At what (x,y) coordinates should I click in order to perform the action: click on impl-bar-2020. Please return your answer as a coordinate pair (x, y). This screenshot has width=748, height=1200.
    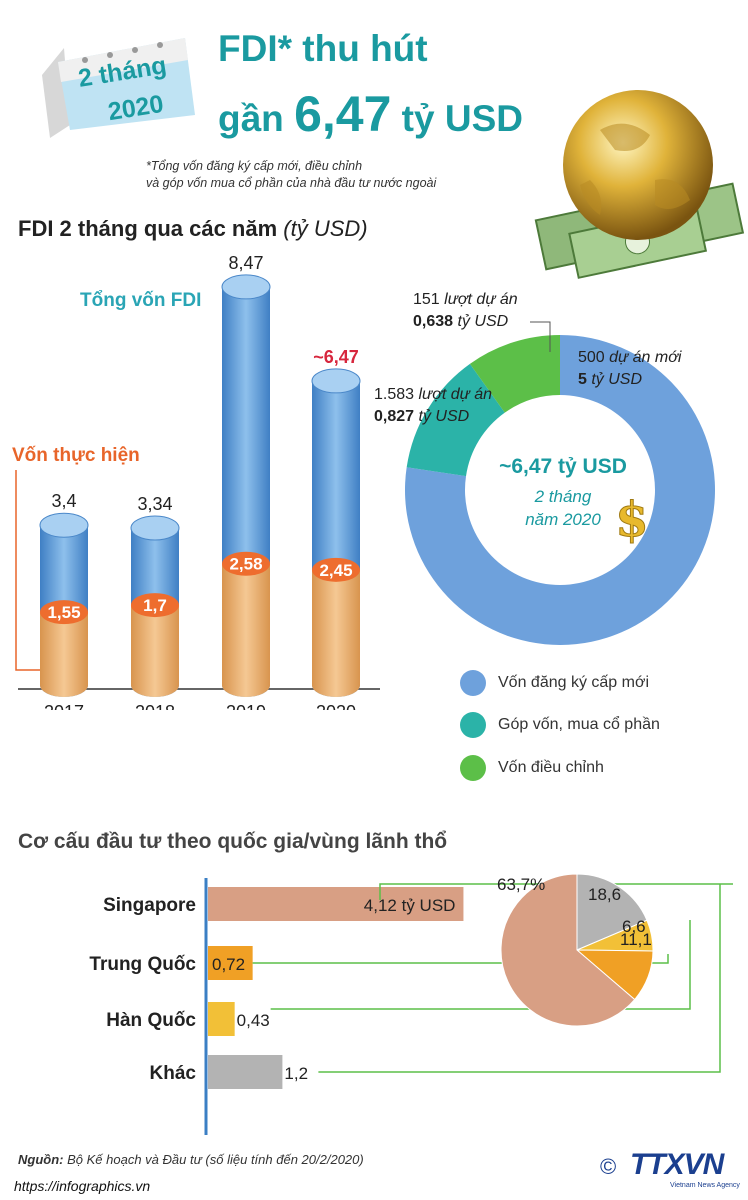
    Looking at the image, I should click on (336, 633).